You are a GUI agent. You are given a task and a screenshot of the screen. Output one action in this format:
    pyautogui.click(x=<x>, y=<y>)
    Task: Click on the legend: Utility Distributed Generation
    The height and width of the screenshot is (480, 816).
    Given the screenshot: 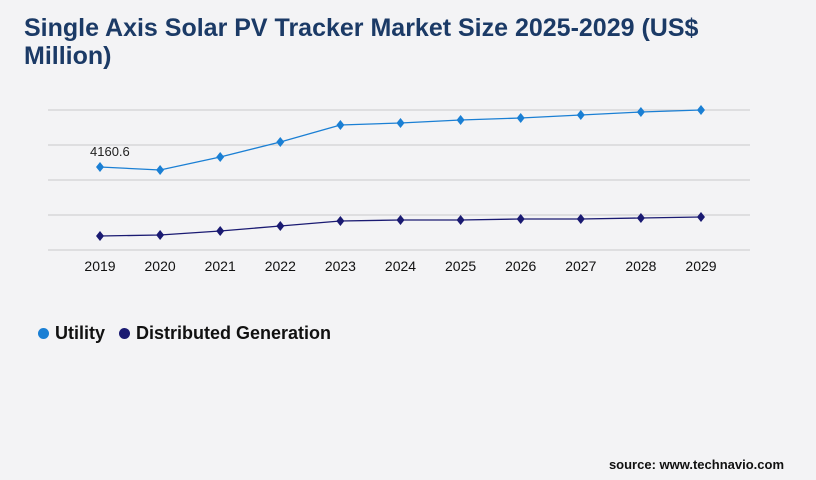 What is the action you would take?
    pyautogui.click(x=184, y=333)
    